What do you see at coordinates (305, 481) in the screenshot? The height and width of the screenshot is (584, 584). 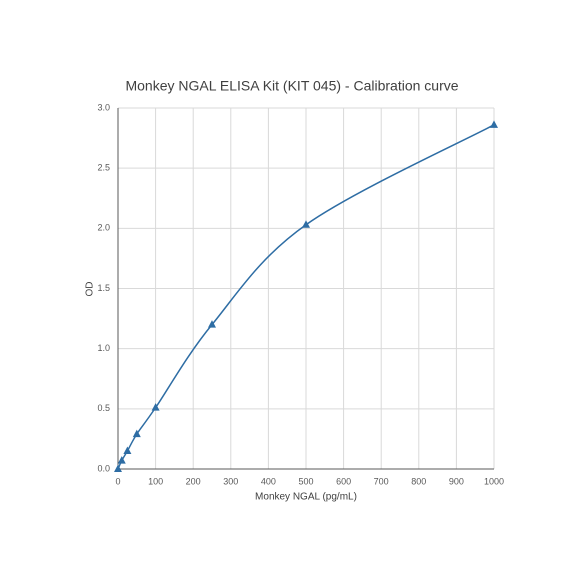 I see `x-tick-label: 500` at bounding box center [305, 481].